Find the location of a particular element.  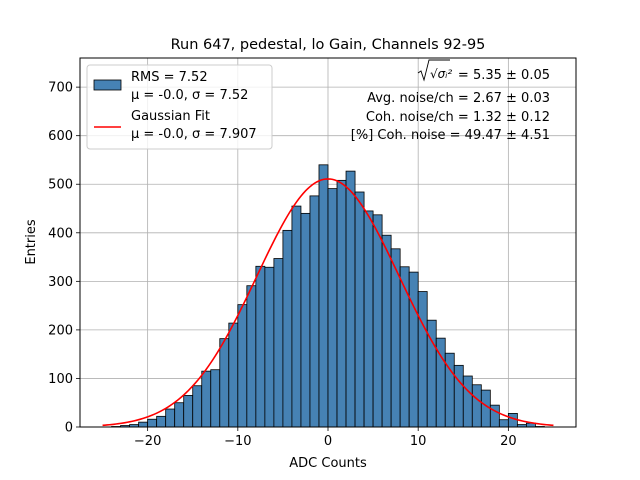

annotation-avg-noise: Avg. noise/ch = 2.67 ± 0.03 is located at coordinates (458, 98).